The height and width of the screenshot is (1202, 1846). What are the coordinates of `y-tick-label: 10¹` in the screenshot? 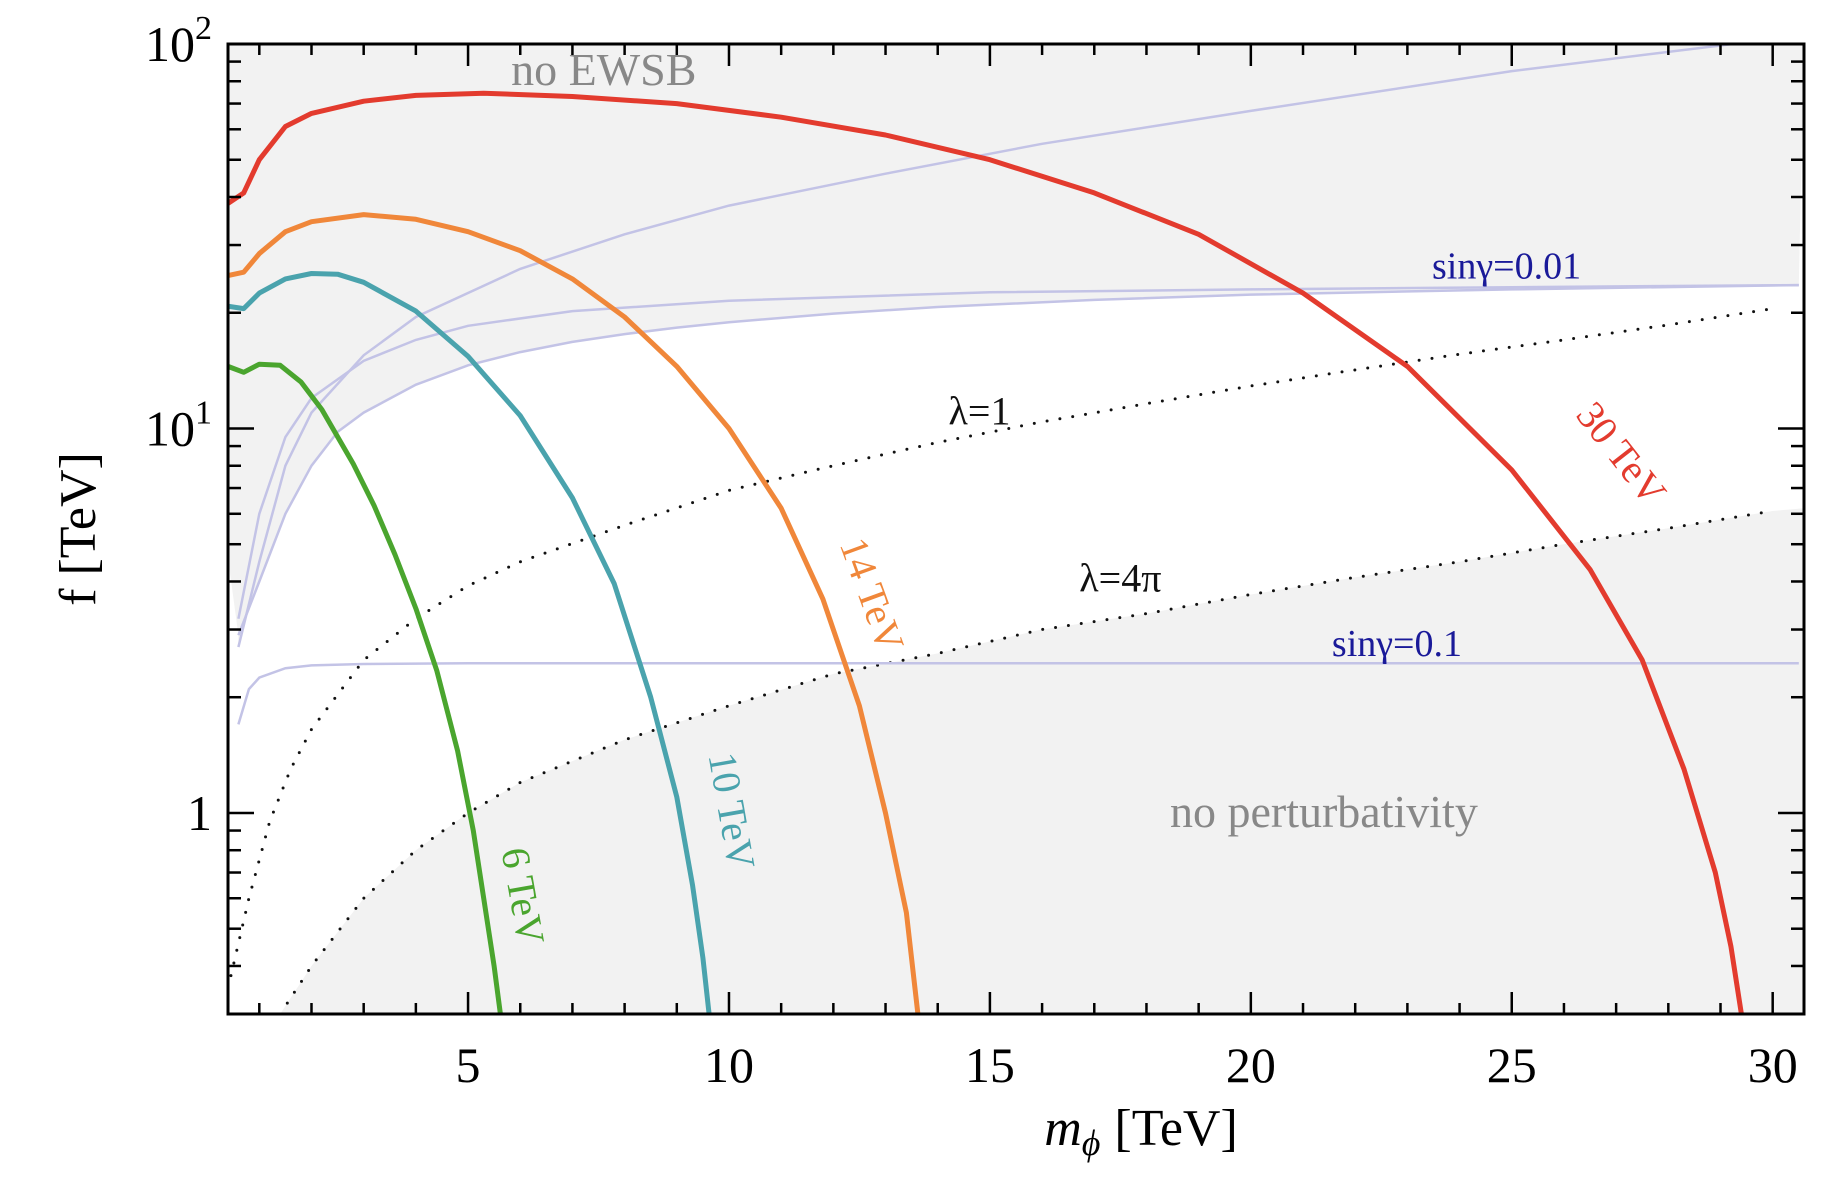 It's located at (178, 425).